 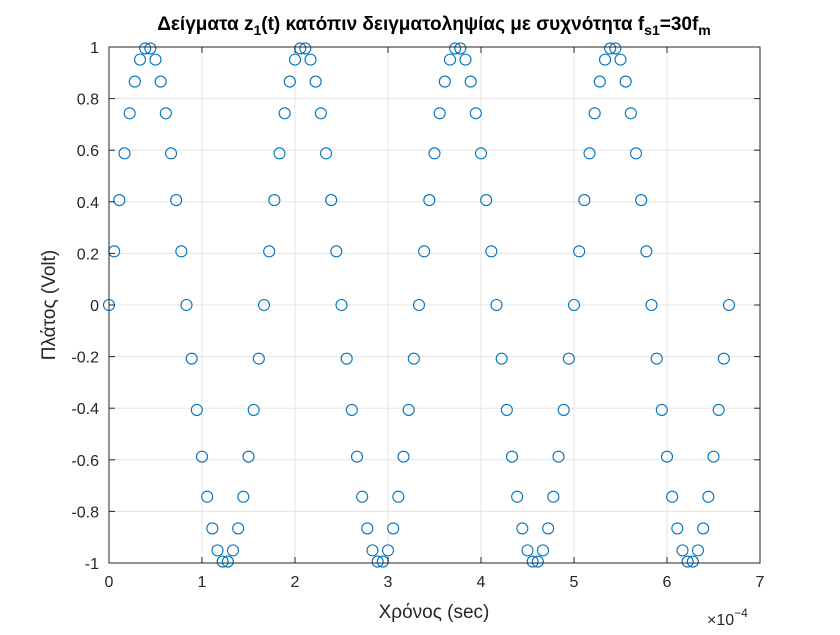 What do you see at coordinates (727, 617) in the screenshot?
I see `x-axis-exponent: ×10⁻⁴` at bounding box center [727, 617].